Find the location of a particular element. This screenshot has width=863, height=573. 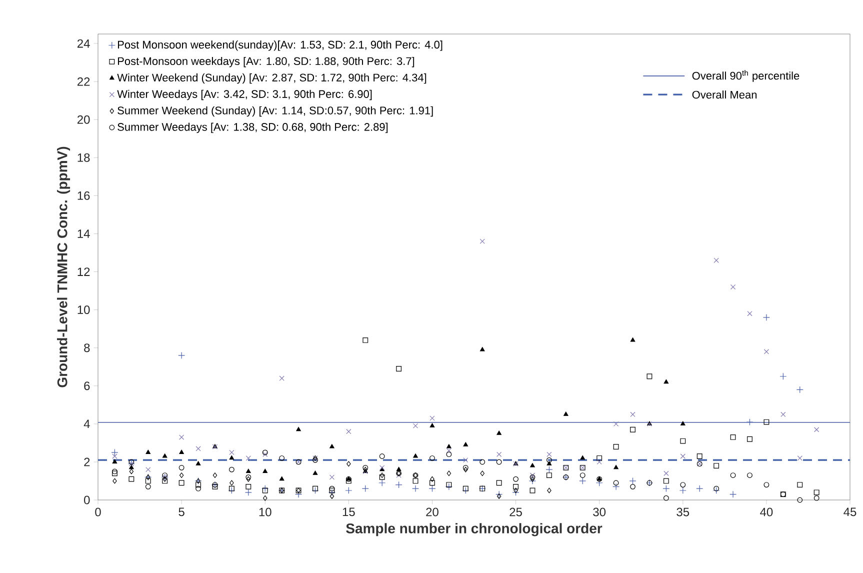

x-tick-label: 20 is located at coordinates (432, 512).